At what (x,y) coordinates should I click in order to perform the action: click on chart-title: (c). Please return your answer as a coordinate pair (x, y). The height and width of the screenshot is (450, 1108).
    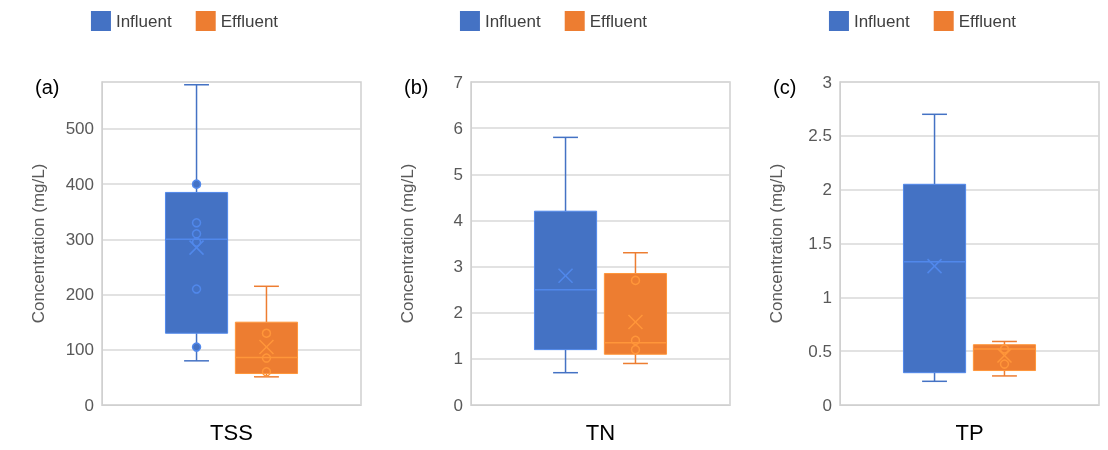
    Looking at the image, I should click on (785, 87).